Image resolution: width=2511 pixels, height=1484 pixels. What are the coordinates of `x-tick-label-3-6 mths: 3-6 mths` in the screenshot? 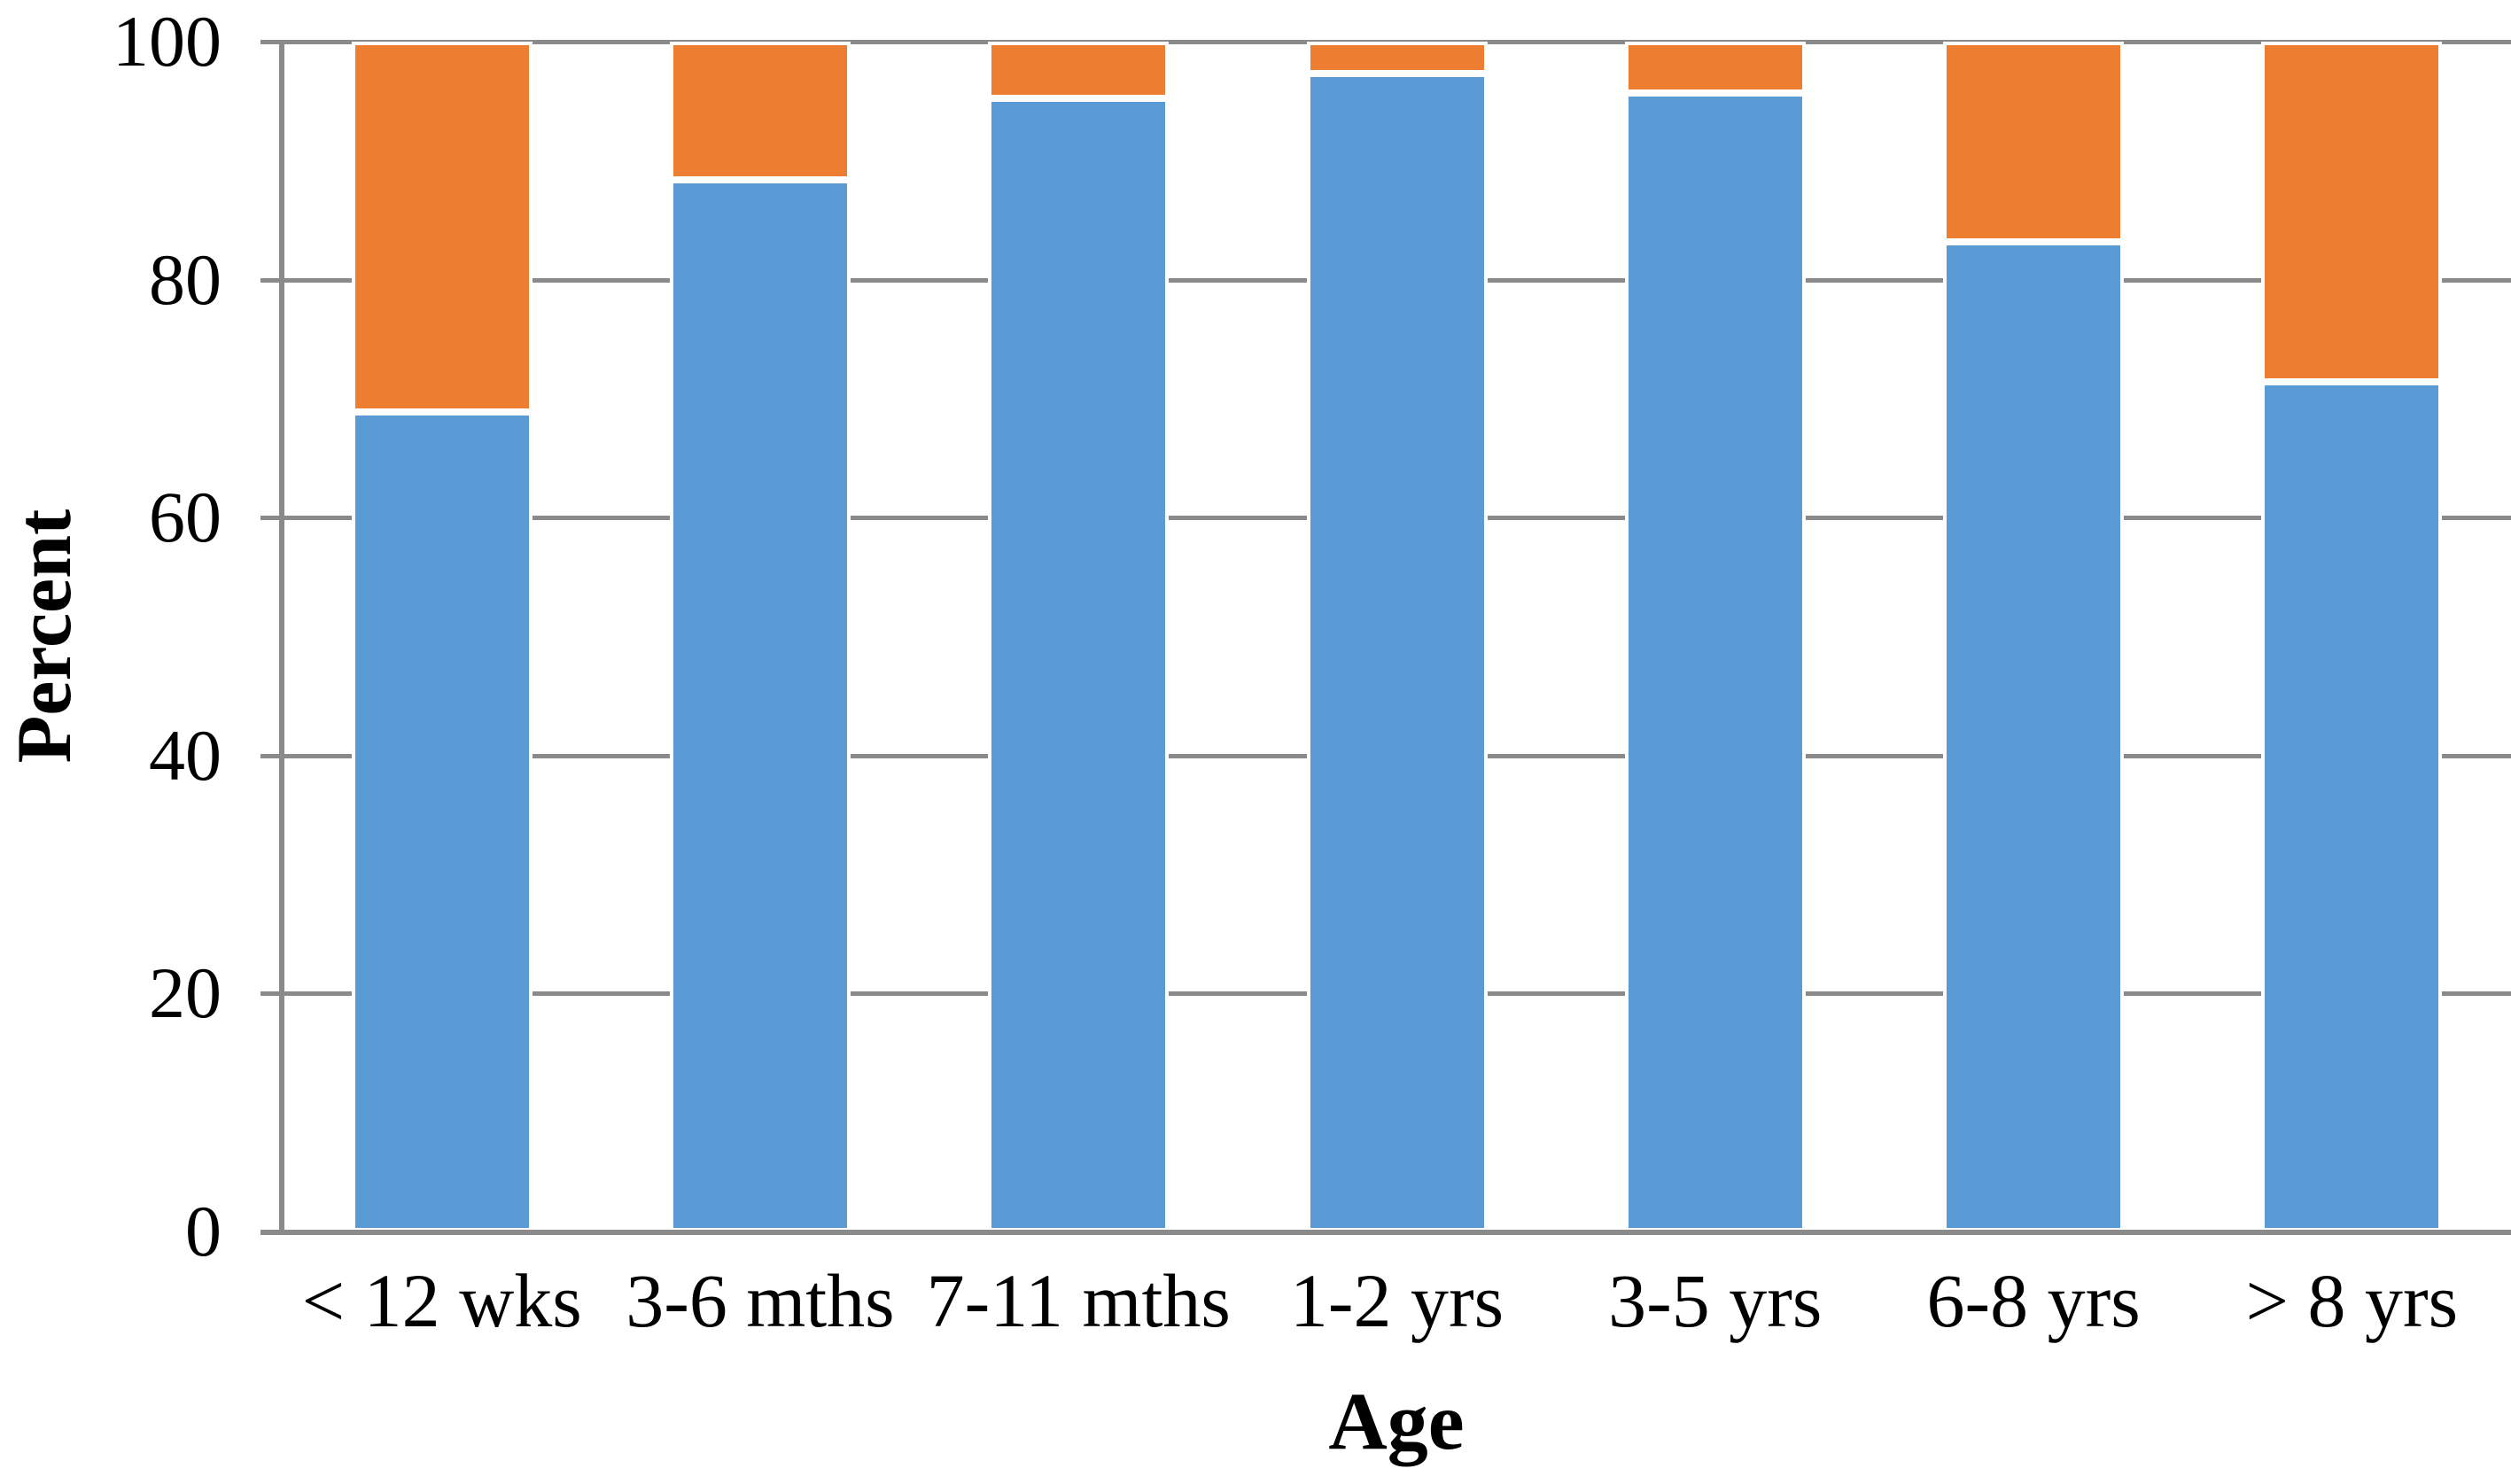 It's located at (761, 1300).